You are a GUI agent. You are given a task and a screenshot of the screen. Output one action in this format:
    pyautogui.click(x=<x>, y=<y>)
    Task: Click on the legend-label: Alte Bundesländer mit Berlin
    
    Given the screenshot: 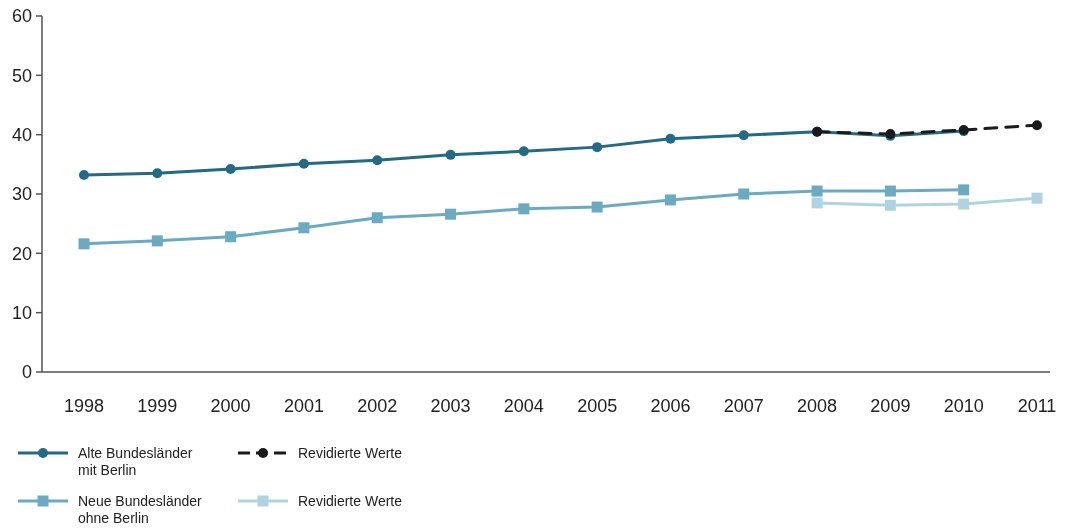 What is the action you would take?
    pyautogui.click(x=135, y=461)
    